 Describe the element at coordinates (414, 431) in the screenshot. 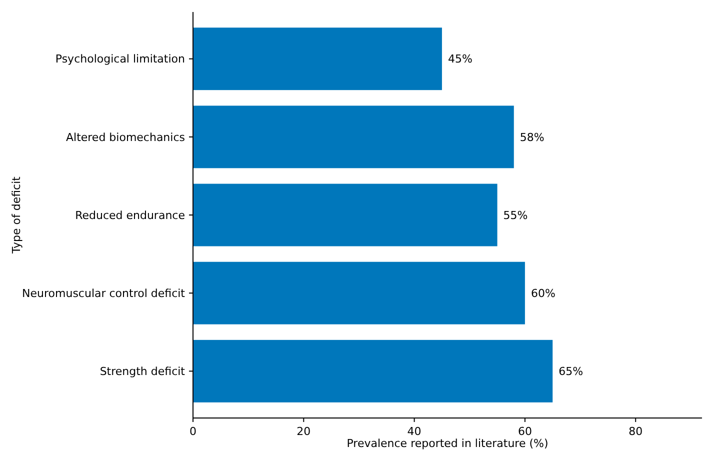

I see `x-tick-label: 40` at that location.